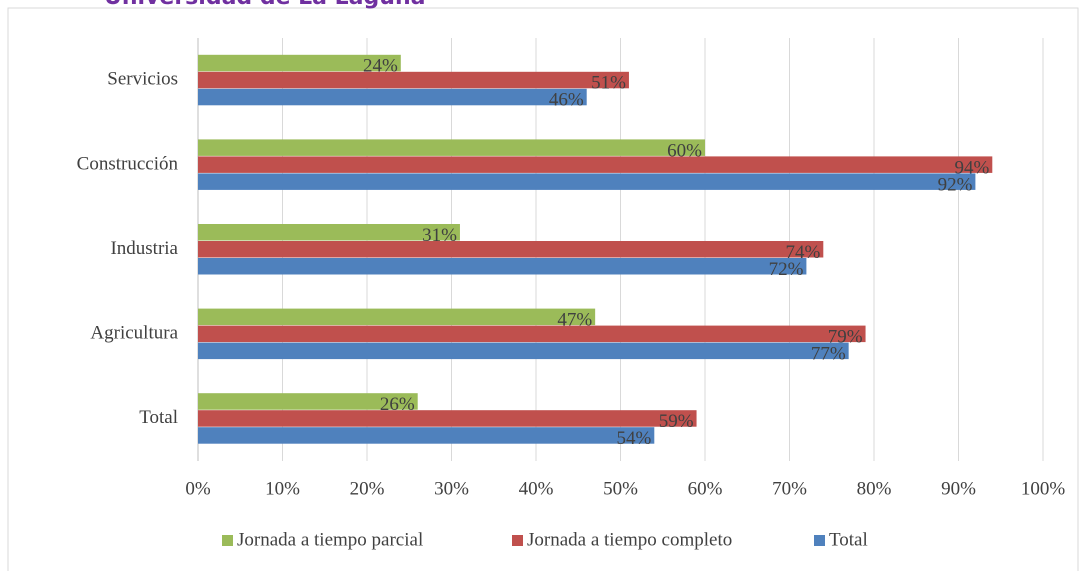 This screenshot has width=1087, height=571. I want to click on legend-label: Total, so click(848, 539).